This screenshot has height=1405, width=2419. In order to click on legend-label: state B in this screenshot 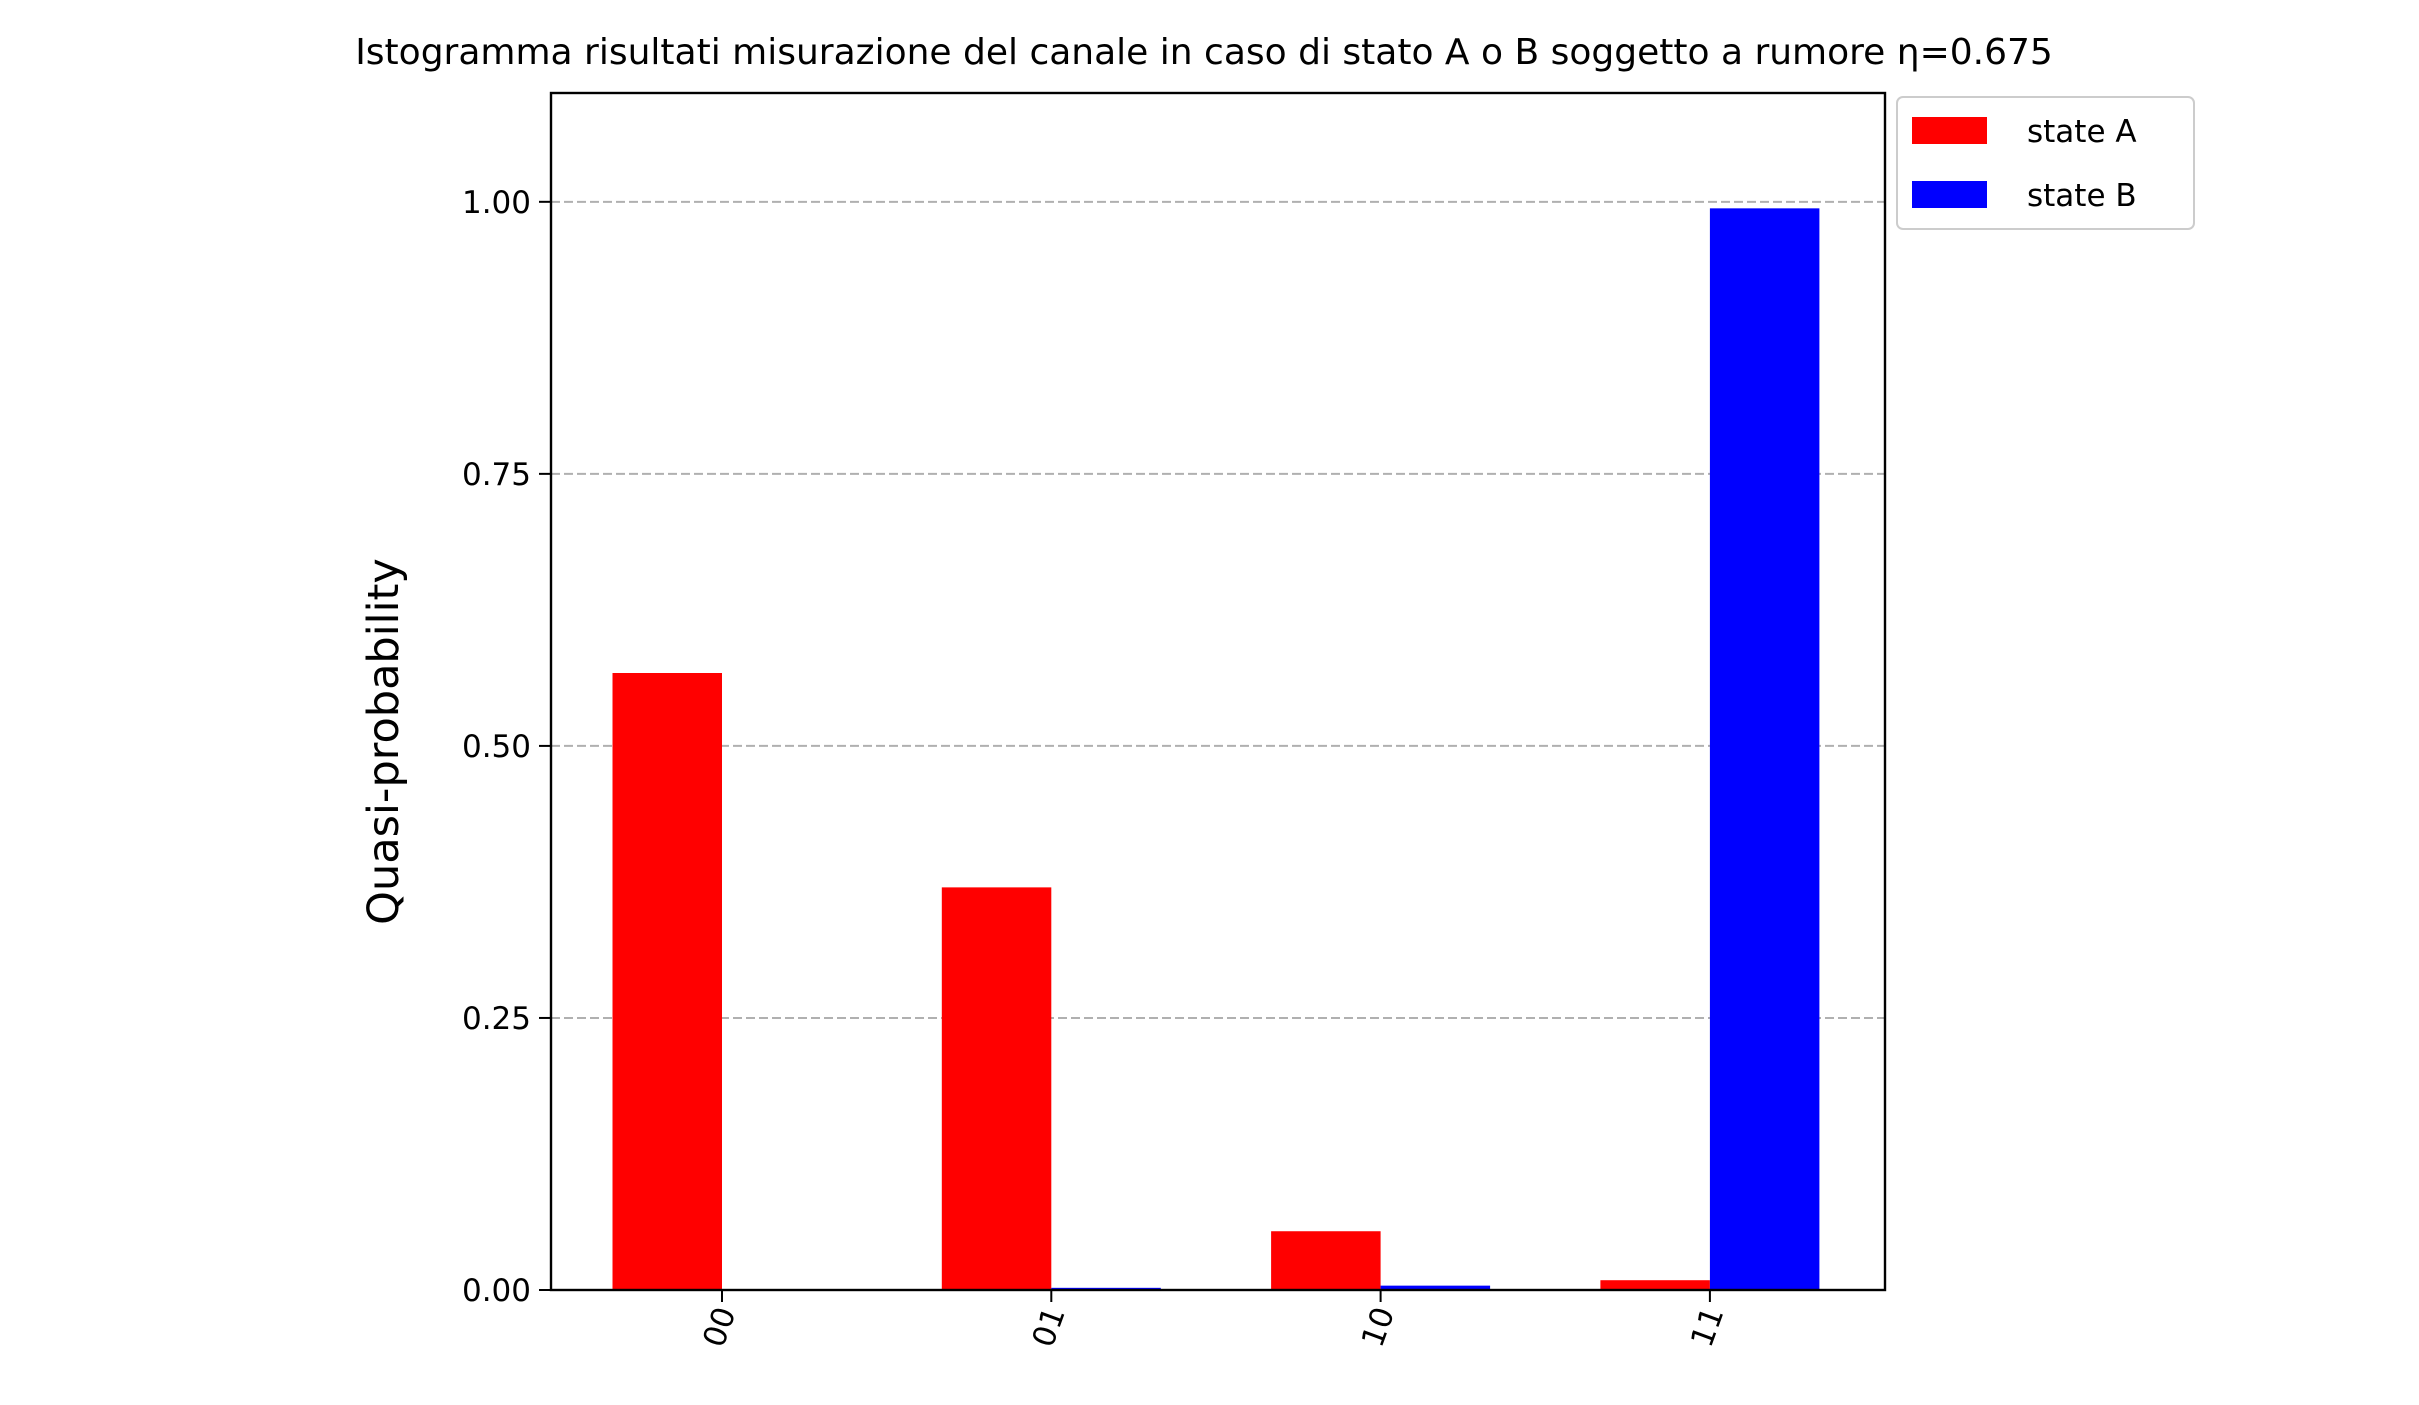, I will do `click(2082, 196)`.